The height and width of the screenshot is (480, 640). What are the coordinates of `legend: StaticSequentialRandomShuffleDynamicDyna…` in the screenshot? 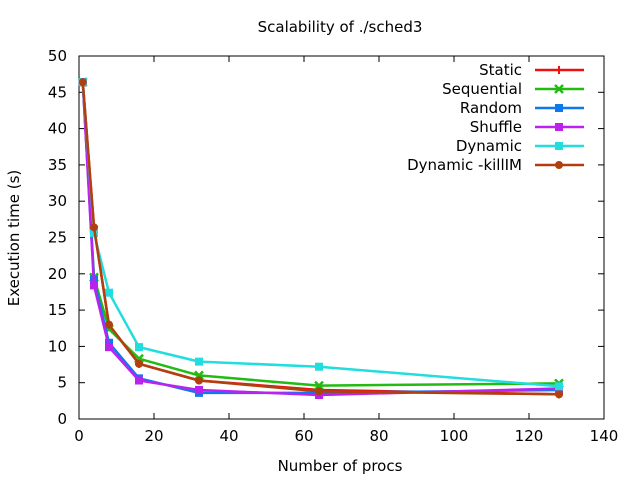 It's located at (495, 117).